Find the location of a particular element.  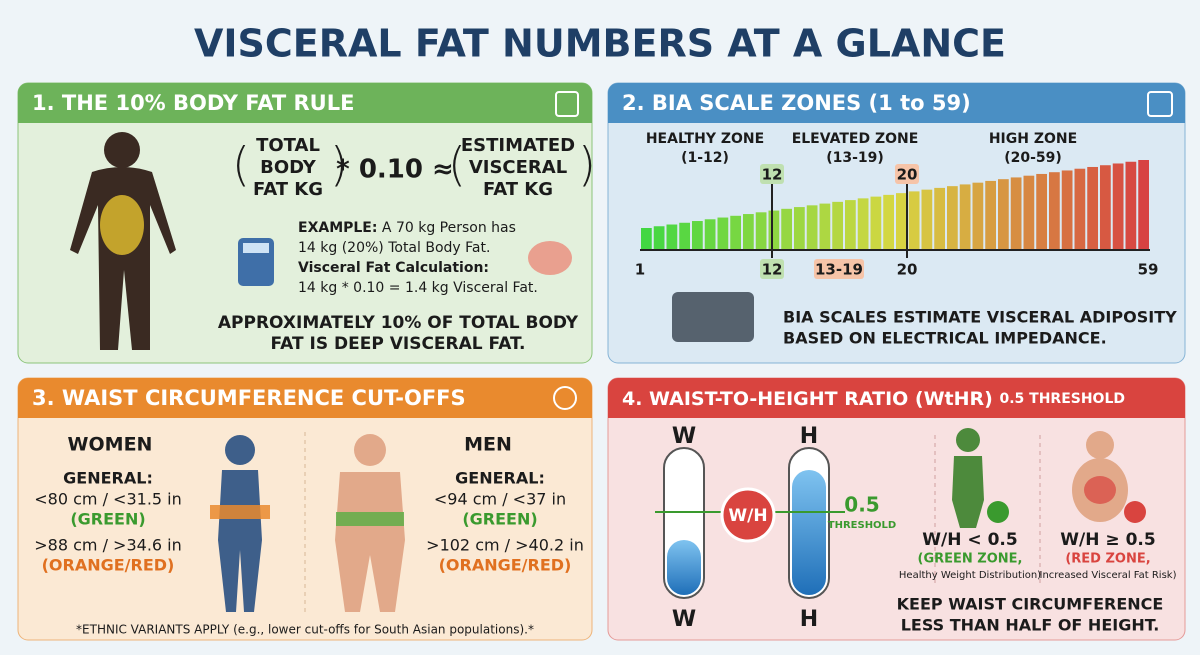

top-marker: 20 is located at coordinates (907, 175).